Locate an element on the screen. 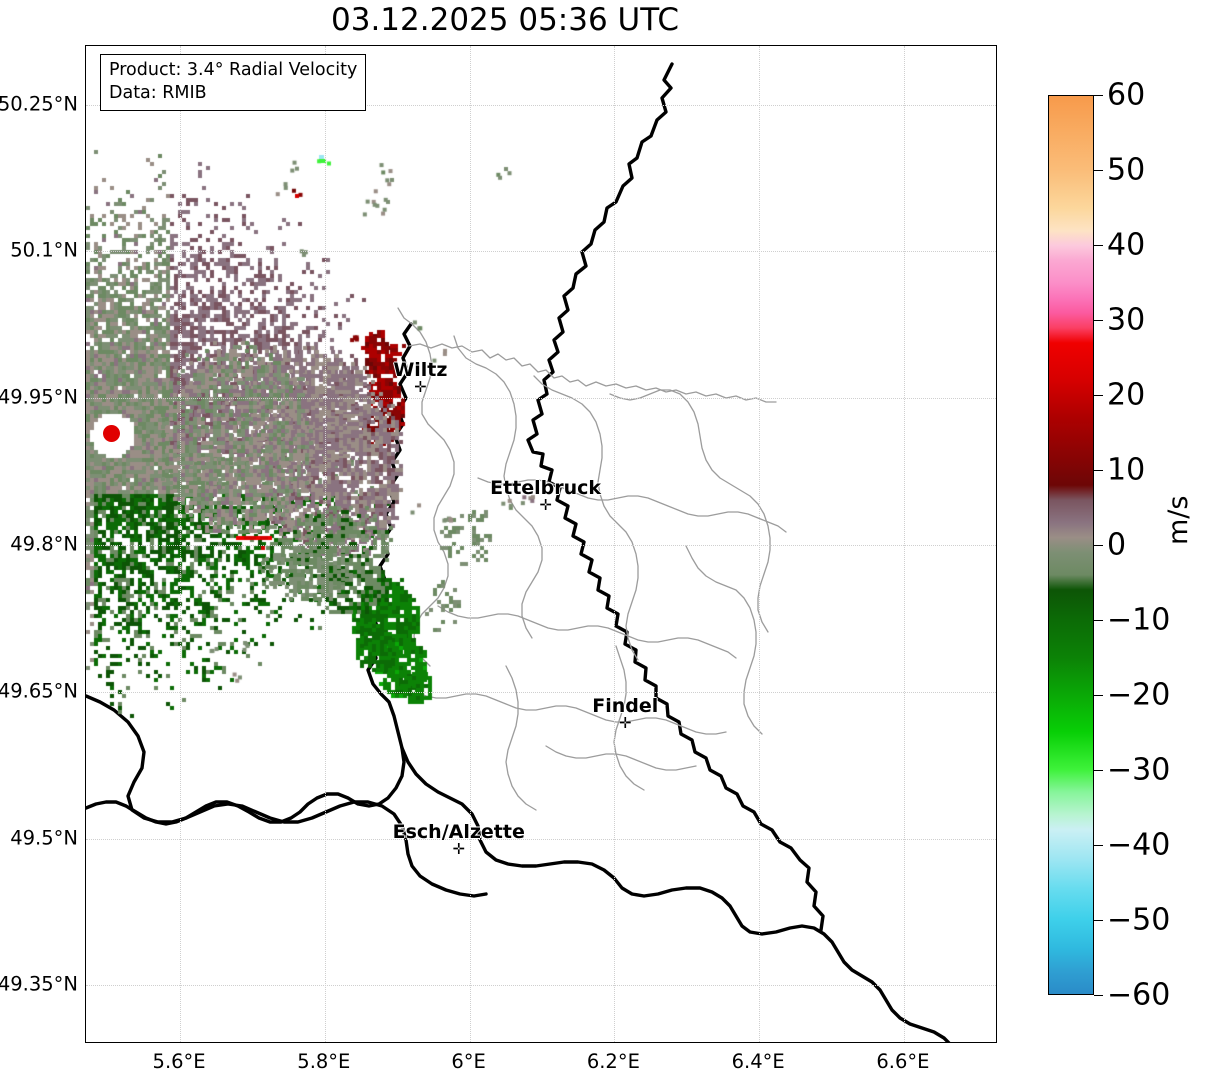  city-label-wiltz: Wiltz ✛ is located at coordinates (420, 377).